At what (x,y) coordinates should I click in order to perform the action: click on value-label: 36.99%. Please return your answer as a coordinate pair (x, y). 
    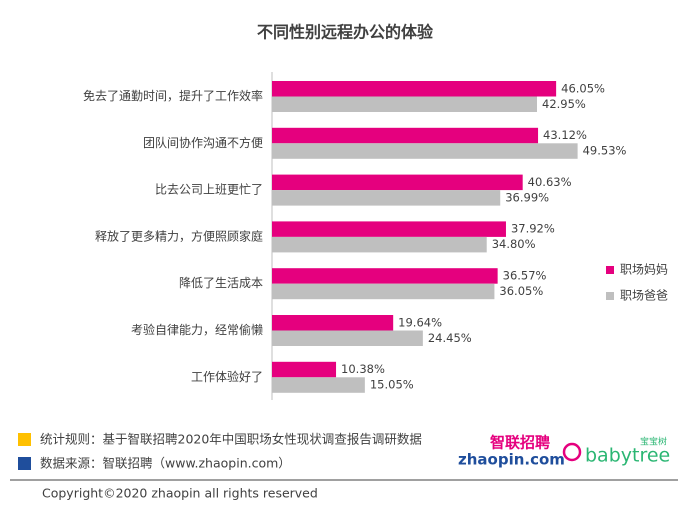
    Looking at the image, I should click on (527, 197).